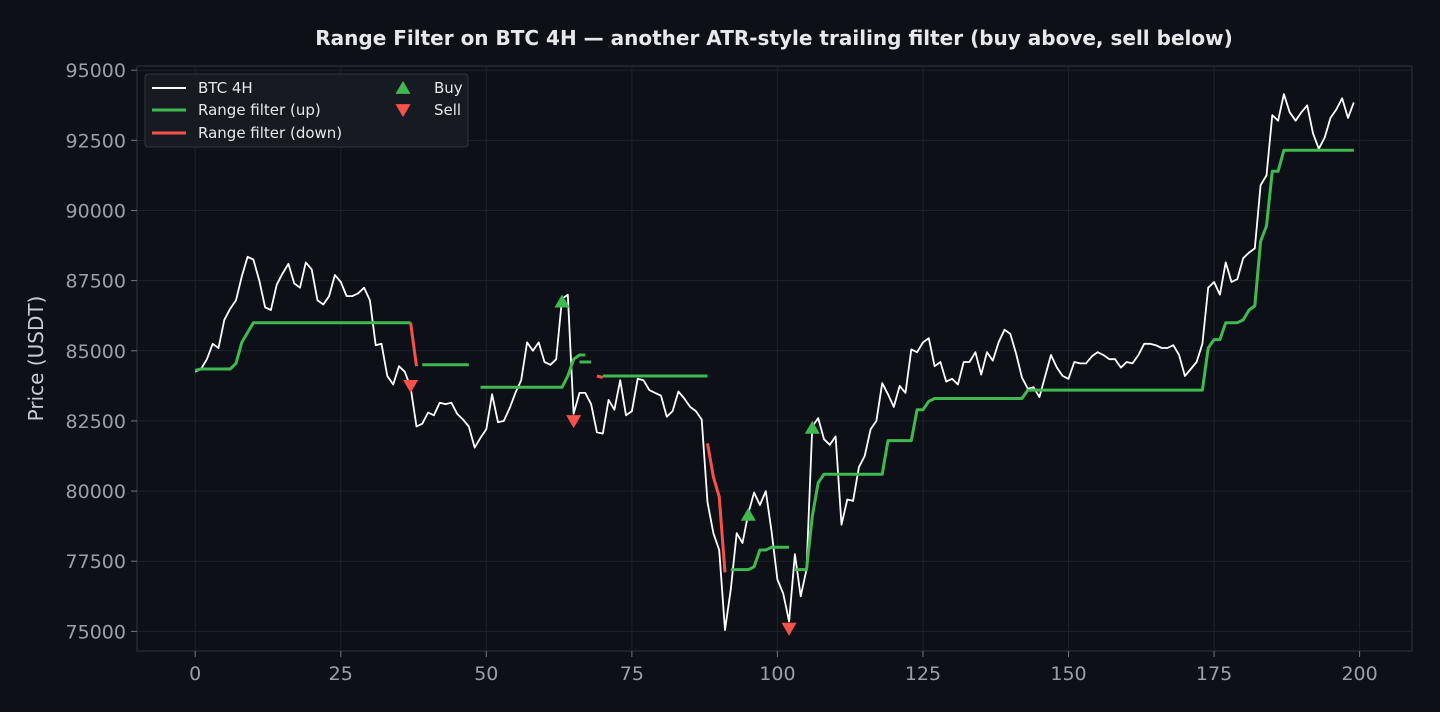  Describe the element at coordinates (448, 88) in the screenshot. I see `legend-label: Buy` at that location.